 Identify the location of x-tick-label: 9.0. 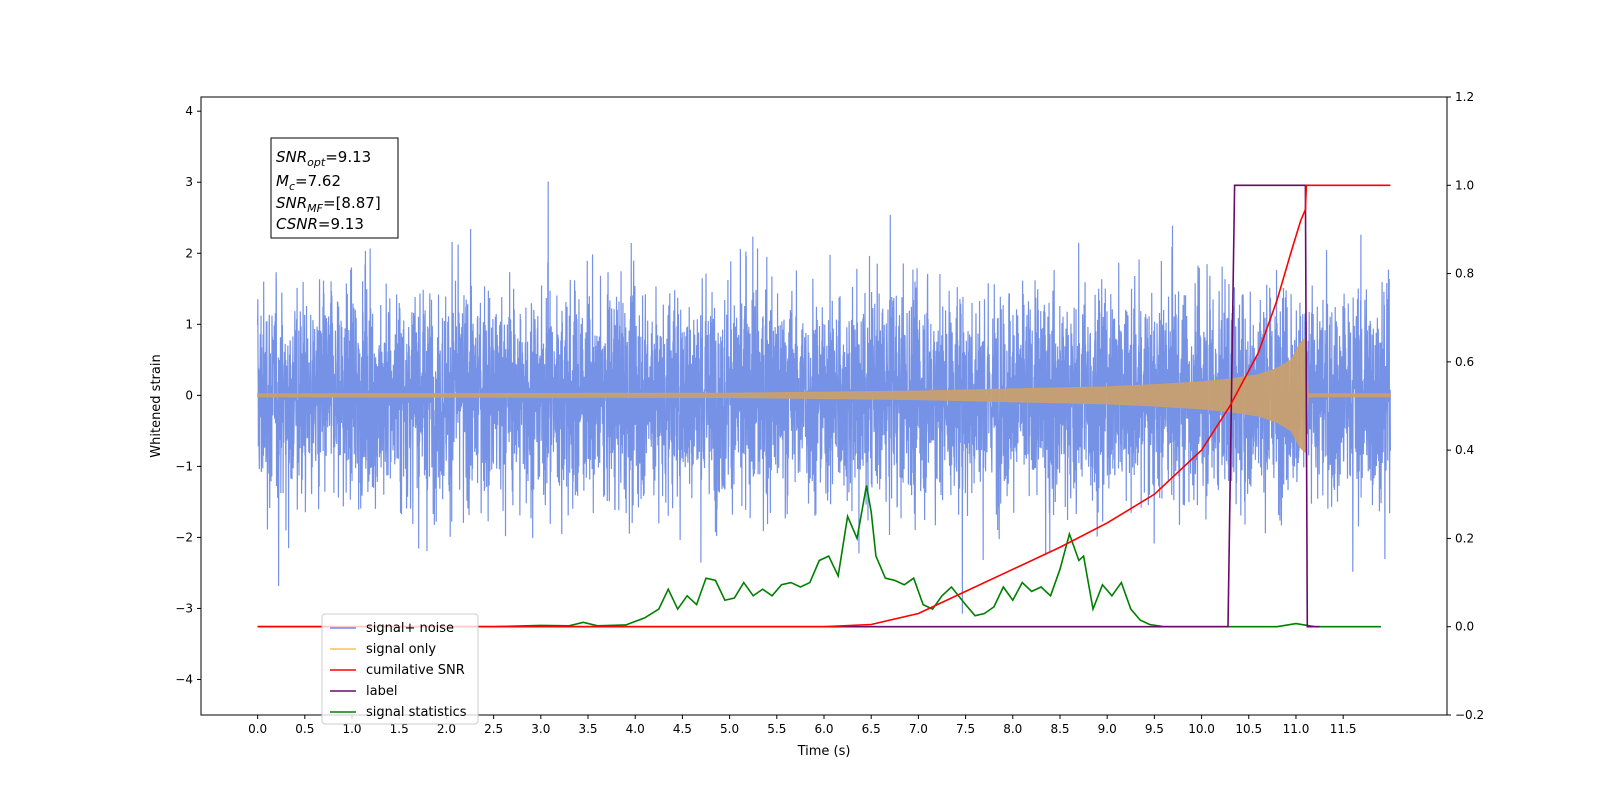
(1107, 729).